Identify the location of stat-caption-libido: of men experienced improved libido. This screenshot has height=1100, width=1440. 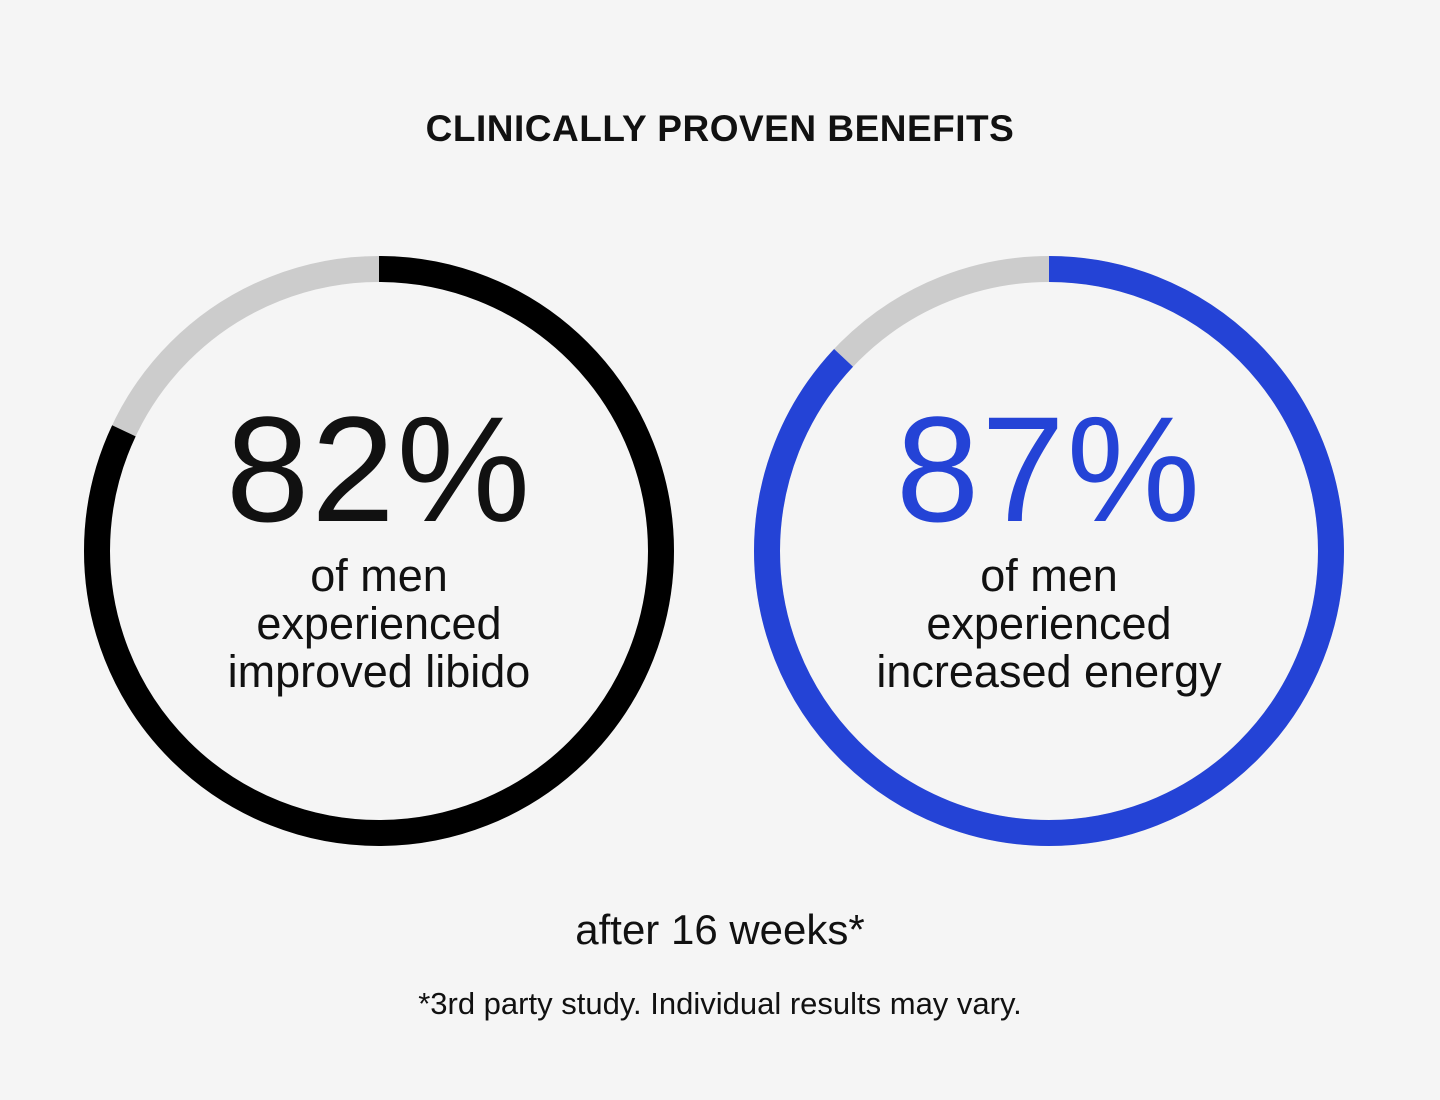
(379, 624).